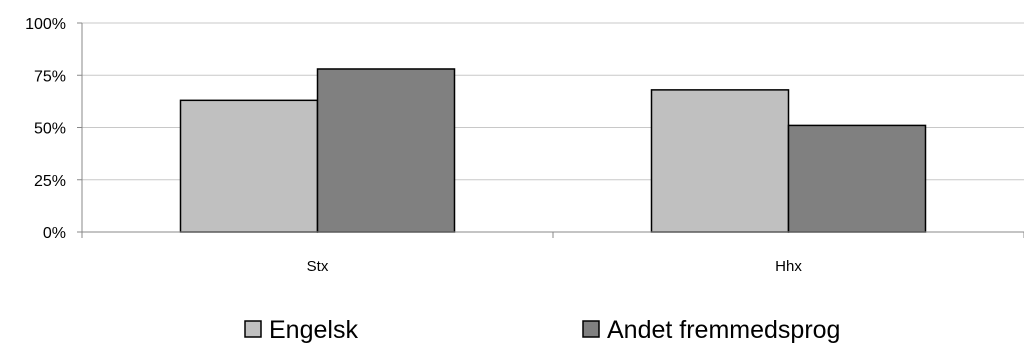 The image size is (1024, 344). I want to click on y-tick-label: 100%, so click(45, 24).